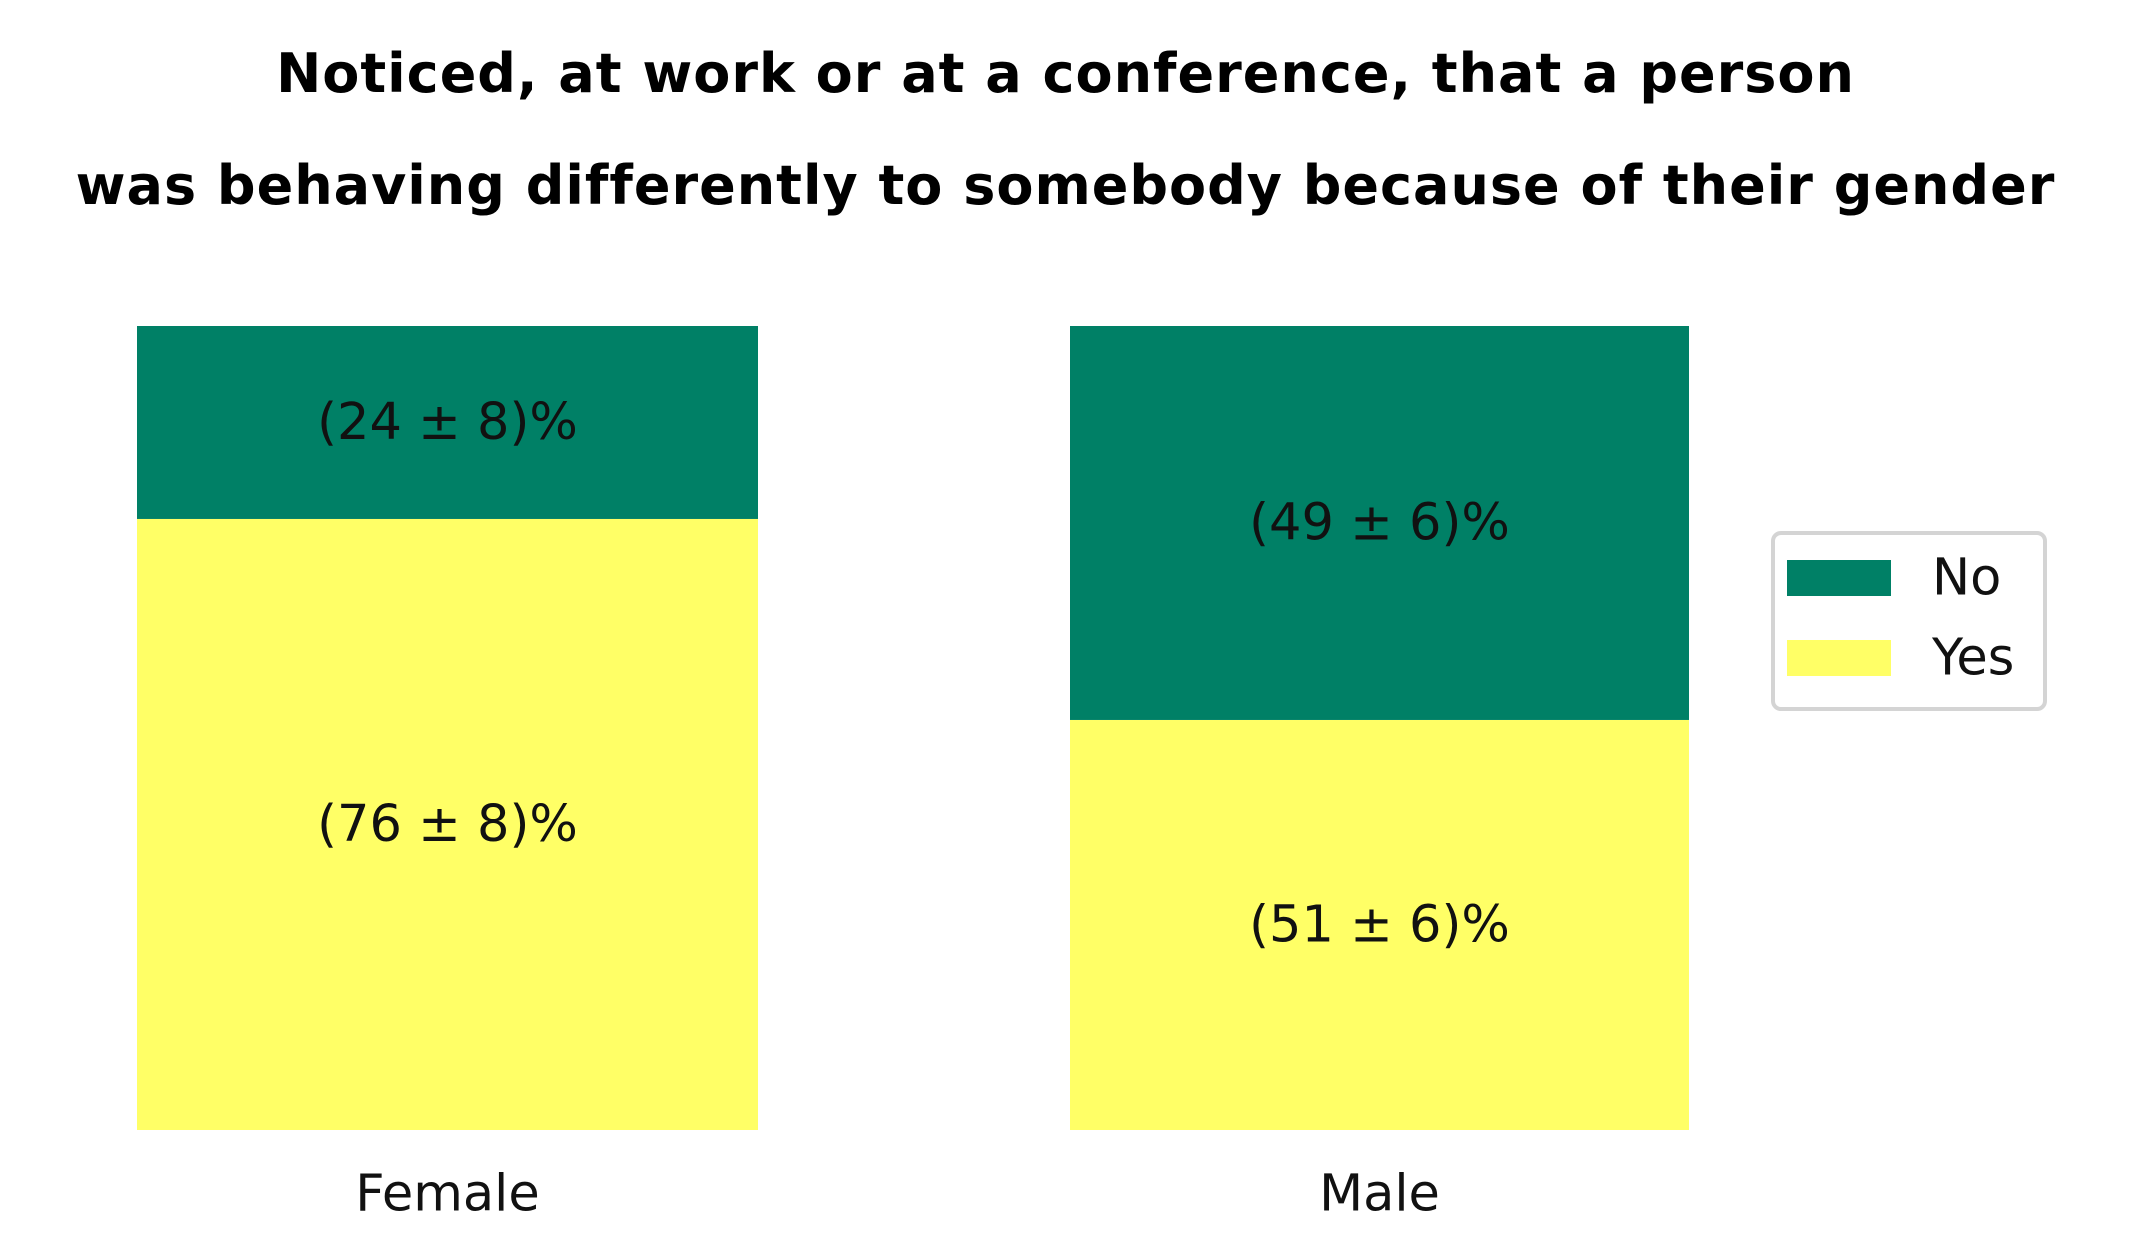  Describe the element at coordinates (1966, 578) in the screenshot. I see `legend-label-no: No` at that location.